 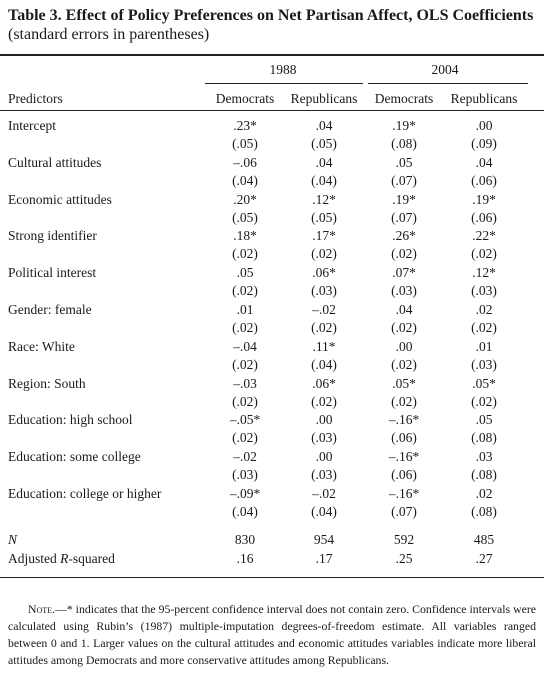 What do you see at coordinates (484, 457) in the screenshot?
I see `coefficient-cell: .03` at bounding box center [484, 457].